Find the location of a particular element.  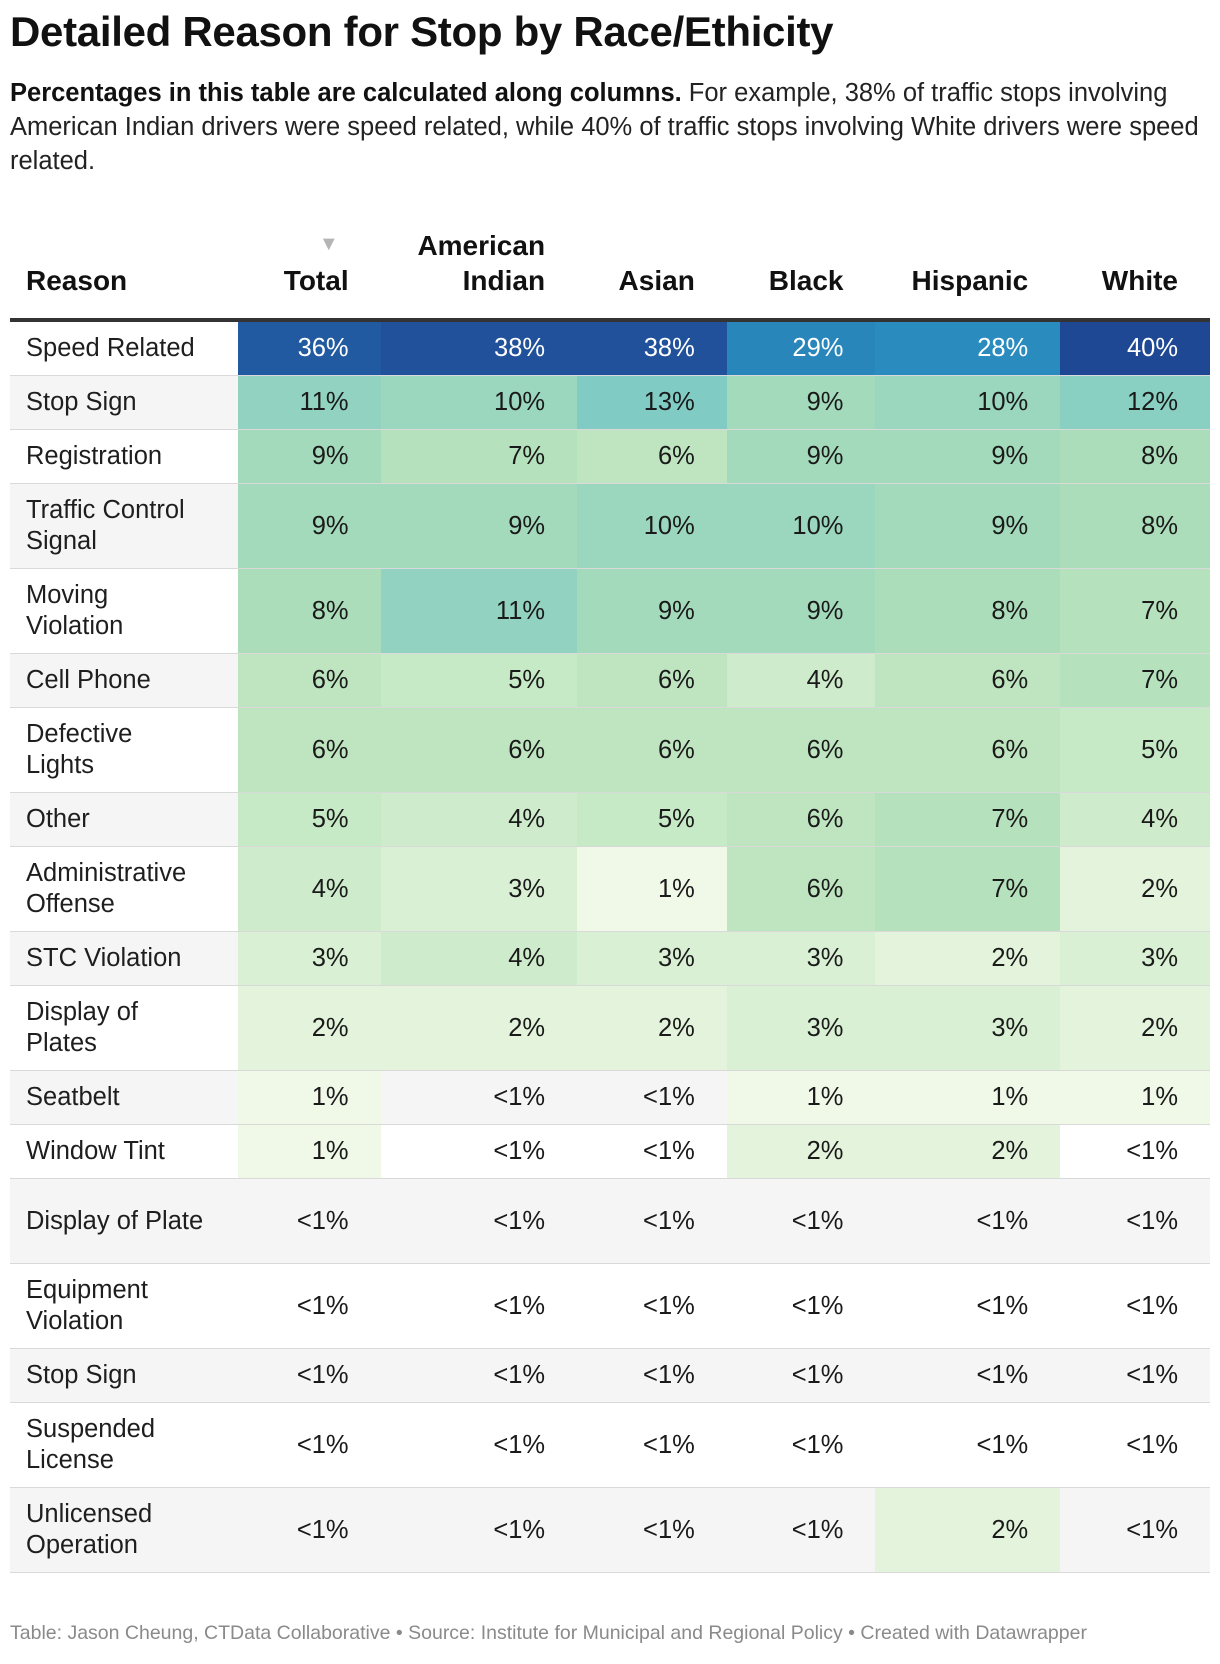

row-label: Unlicensed Operation is located at coordinates (124, 1530).